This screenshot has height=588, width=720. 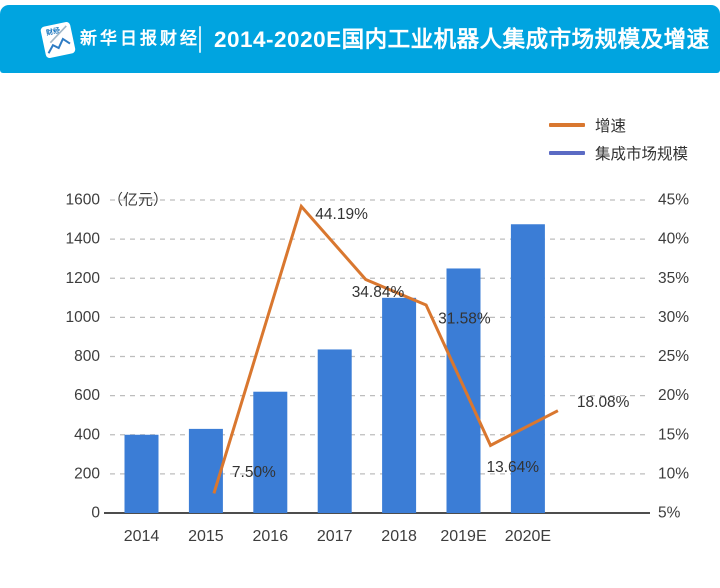 I want to click on logo-pen-line, so click(x=58, y=34).